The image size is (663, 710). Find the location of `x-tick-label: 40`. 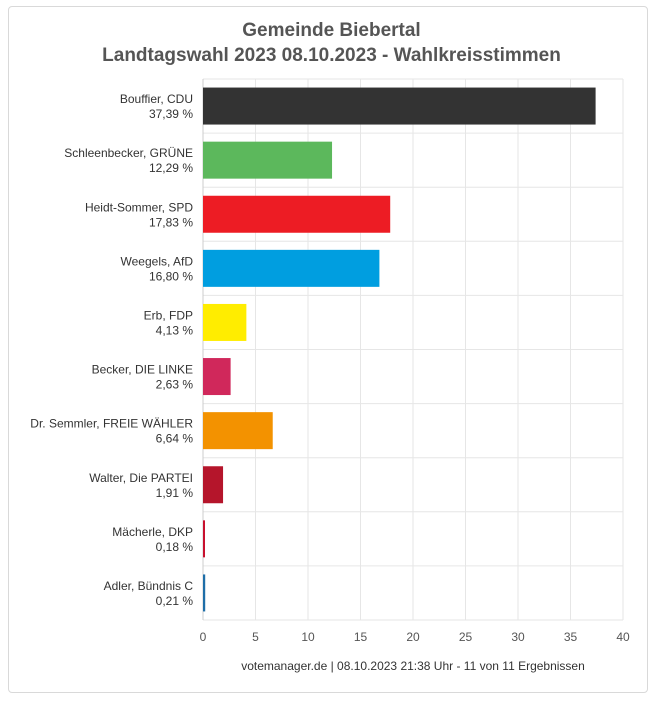

x-tick-label: 40 is located at coordinates (623, 637).